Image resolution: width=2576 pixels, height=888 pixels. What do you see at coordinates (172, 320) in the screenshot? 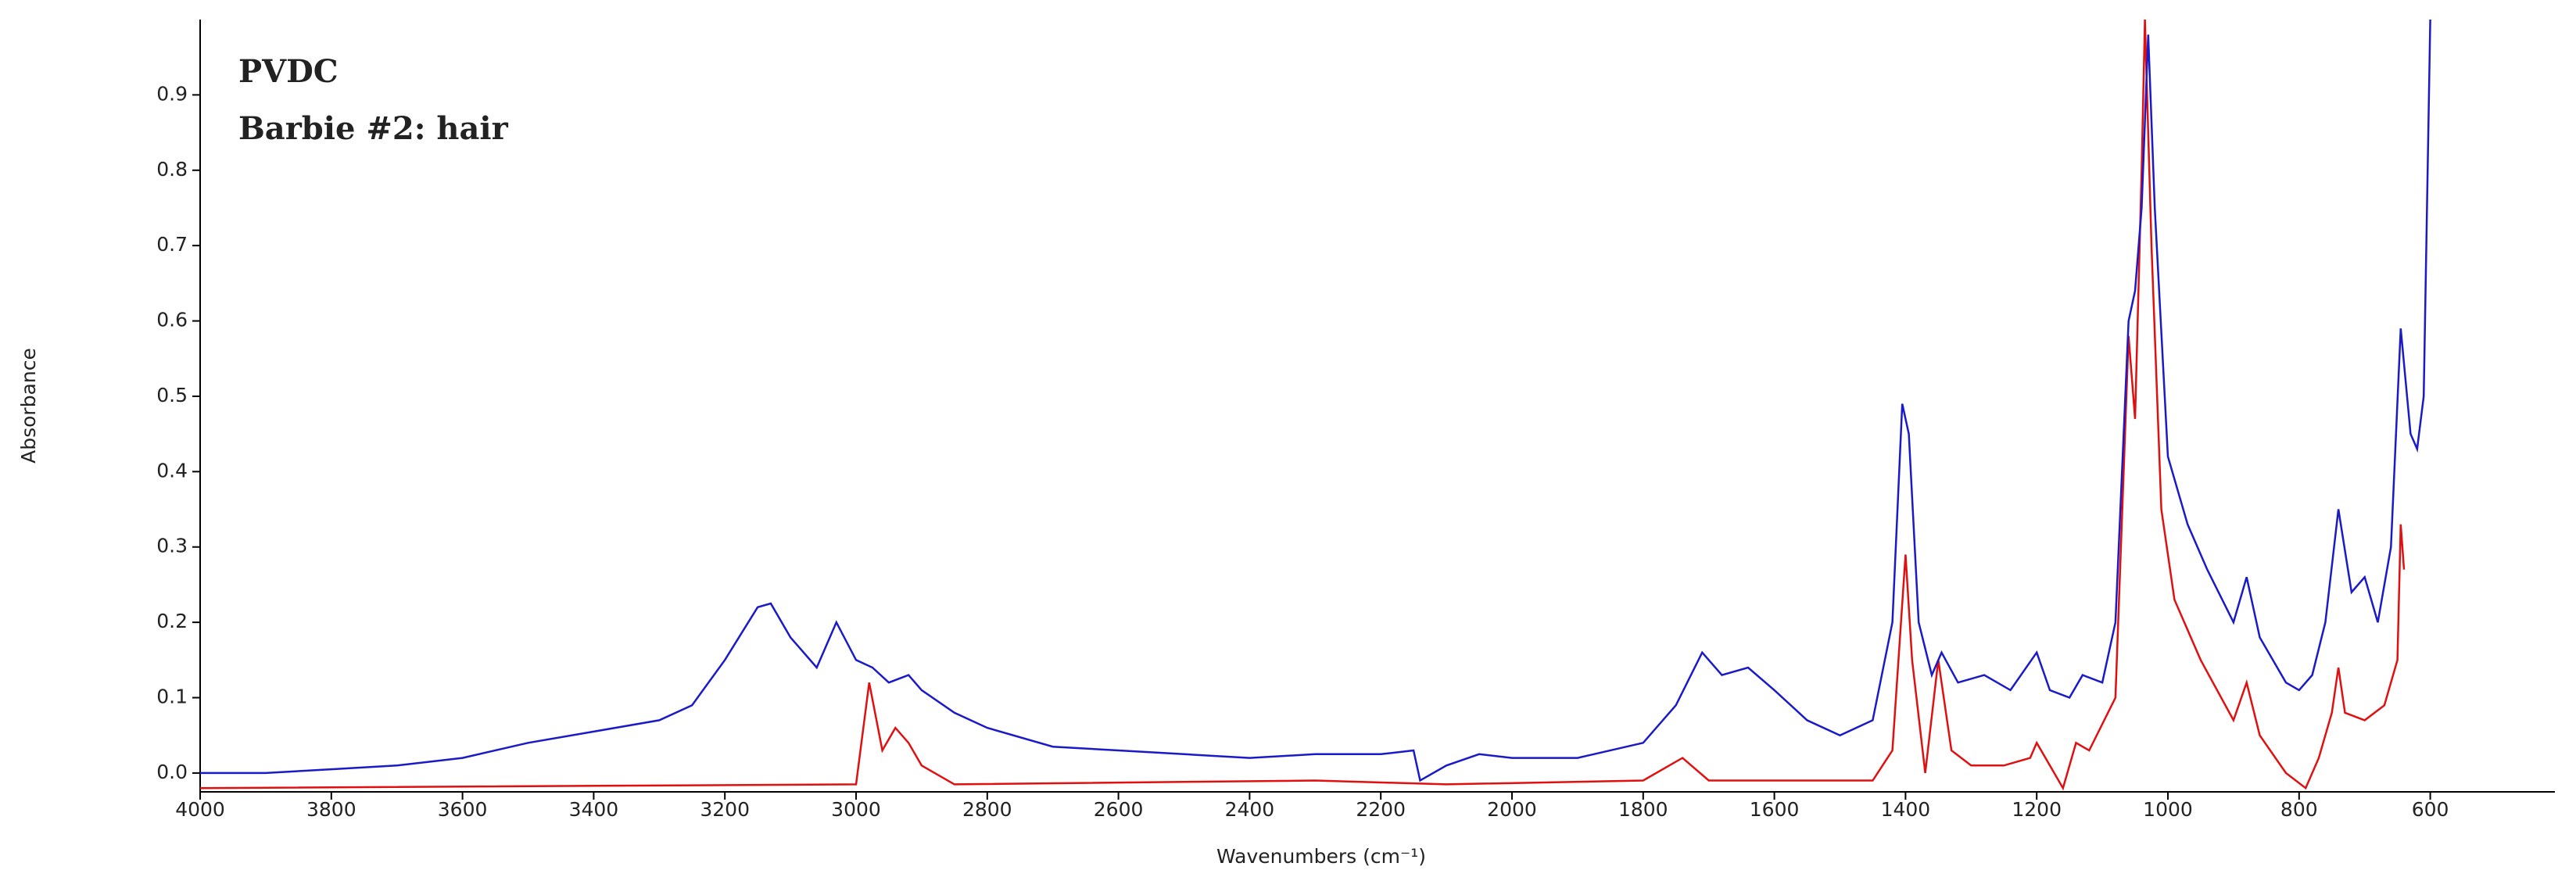
I see `y-tick-label: 0.6` at bounding box center [172, 320].